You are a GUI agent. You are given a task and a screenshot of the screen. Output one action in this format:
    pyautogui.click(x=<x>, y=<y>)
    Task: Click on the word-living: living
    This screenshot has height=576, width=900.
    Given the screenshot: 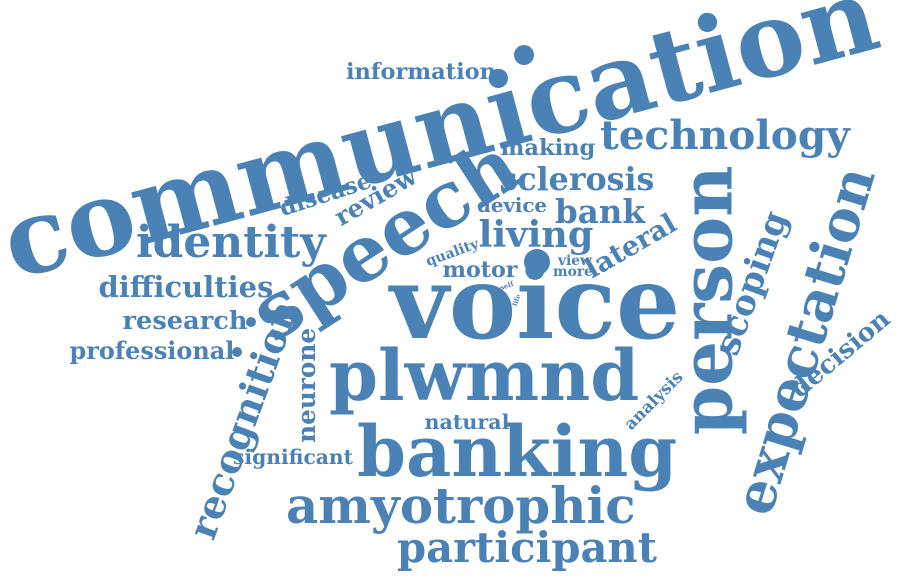 What is the action you would take?
    pyautogui.click(x=536, y=234)
    